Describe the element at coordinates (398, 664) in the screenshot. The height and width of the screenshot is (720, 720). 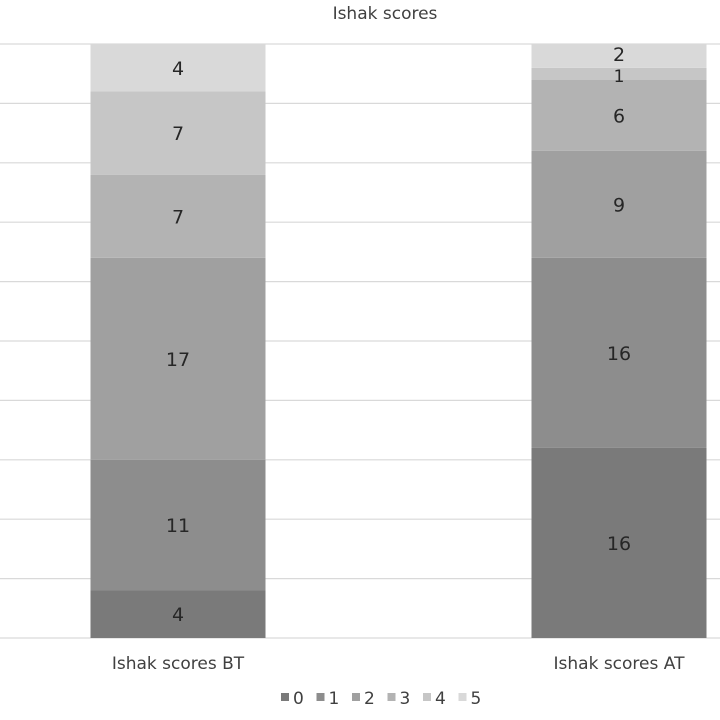
I see `category-labels: Ishak scores BT Ishak scores AT` at that location.